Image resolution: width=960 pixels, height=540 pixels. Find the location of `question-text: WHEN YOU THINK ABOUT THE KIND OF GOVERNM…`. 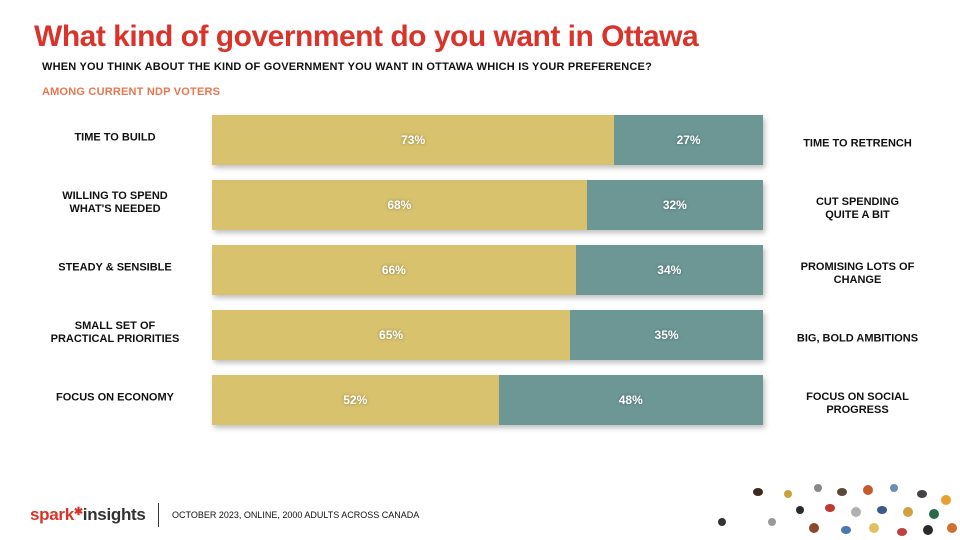

question-text: WHEN YOU THINK ABOUT THE KIND OF GOVERNM… is located at coordinates (347, 67).